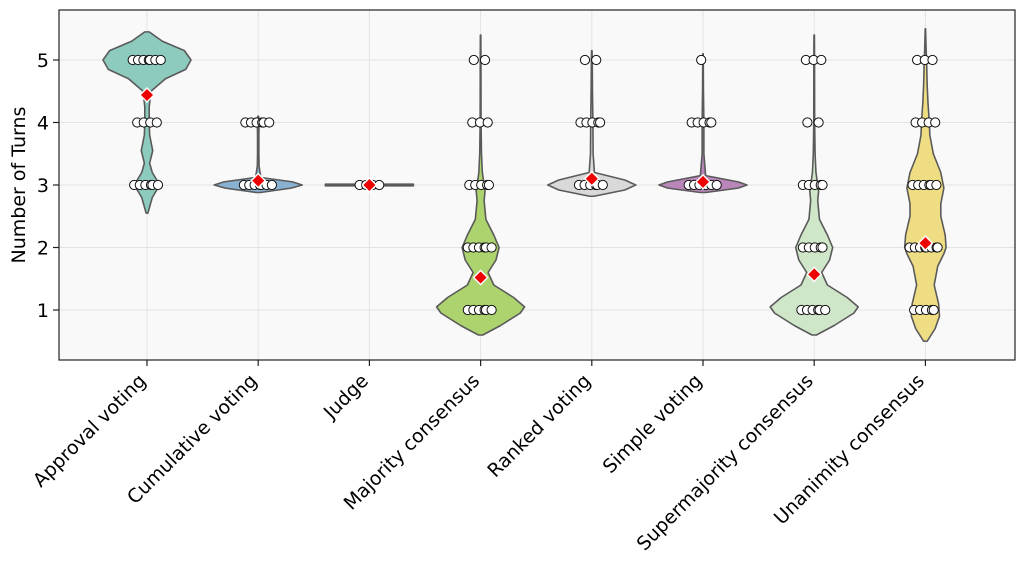 This screenshot has height=576, width=1025. Describe the element at coordinates (346, 397) in the screenshot. I see `x-tick-label: Judge` at that location.